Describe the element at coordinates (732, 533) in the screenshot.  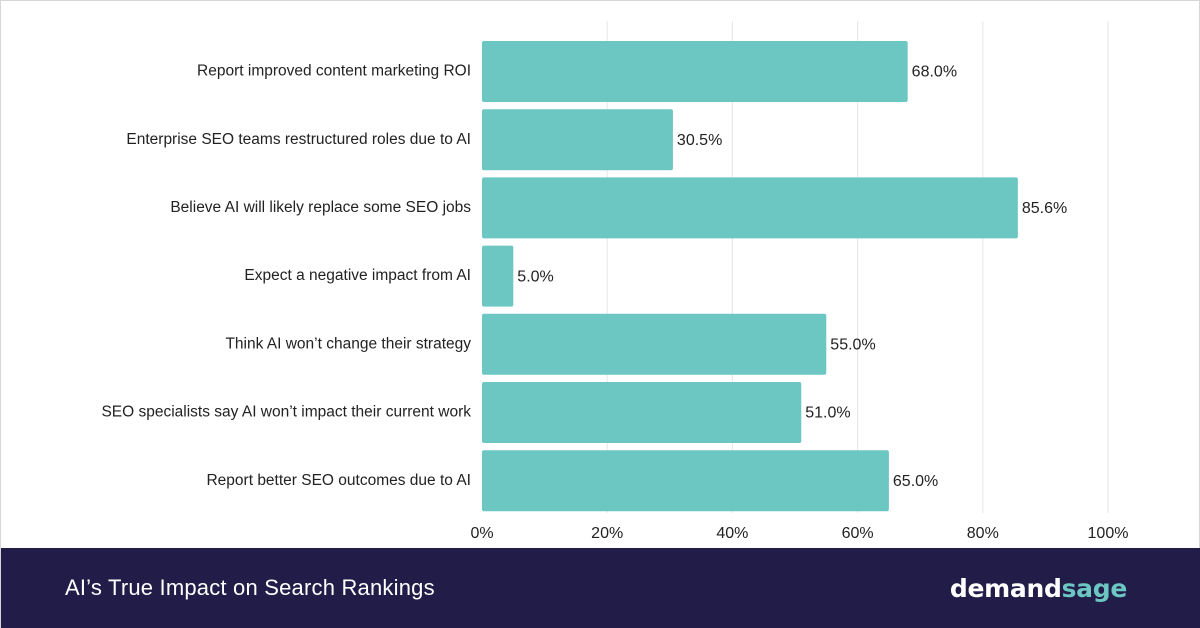
I see `x-tick-label: 40%` at that location.